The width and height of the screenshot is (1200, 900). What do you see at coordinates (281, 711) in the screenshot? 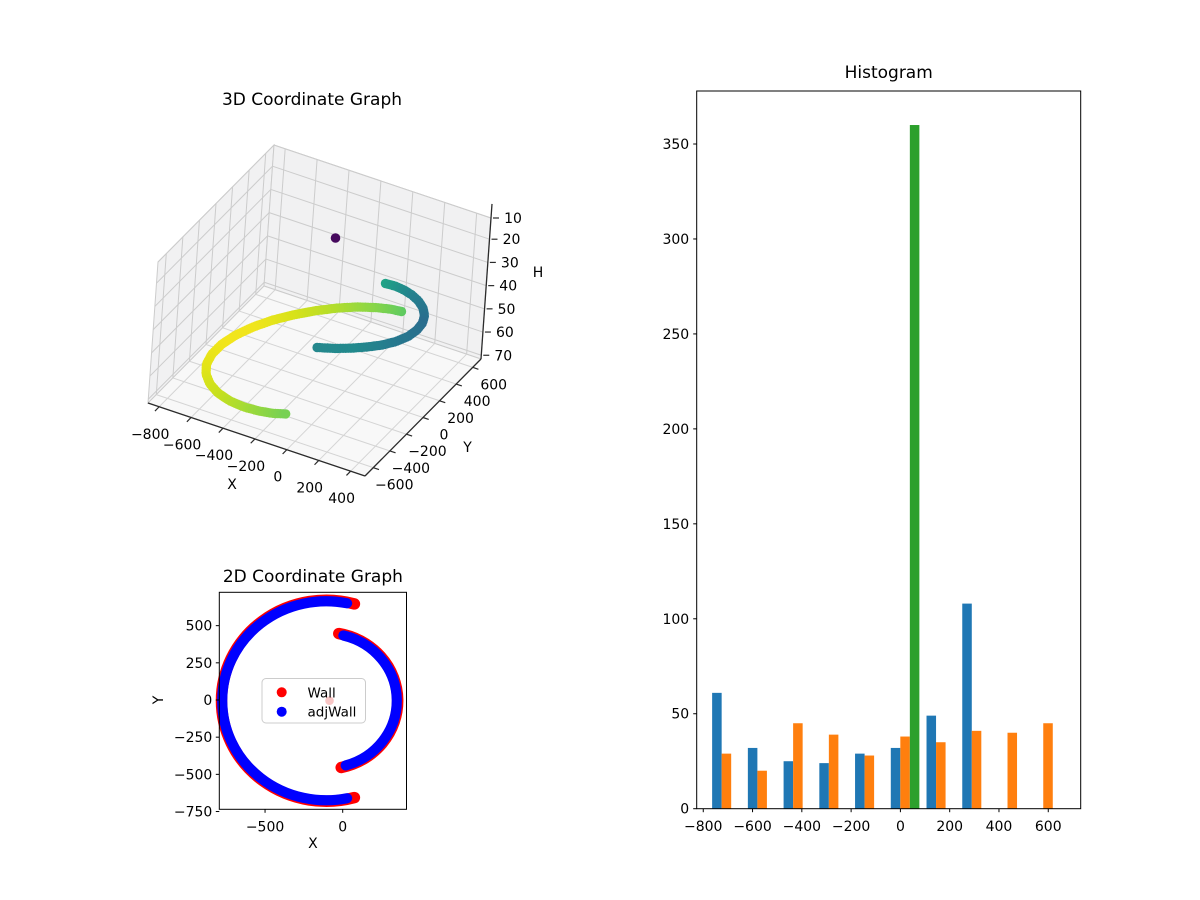
I see `legend-marker-adjwall` at bounding box center [281, 711].